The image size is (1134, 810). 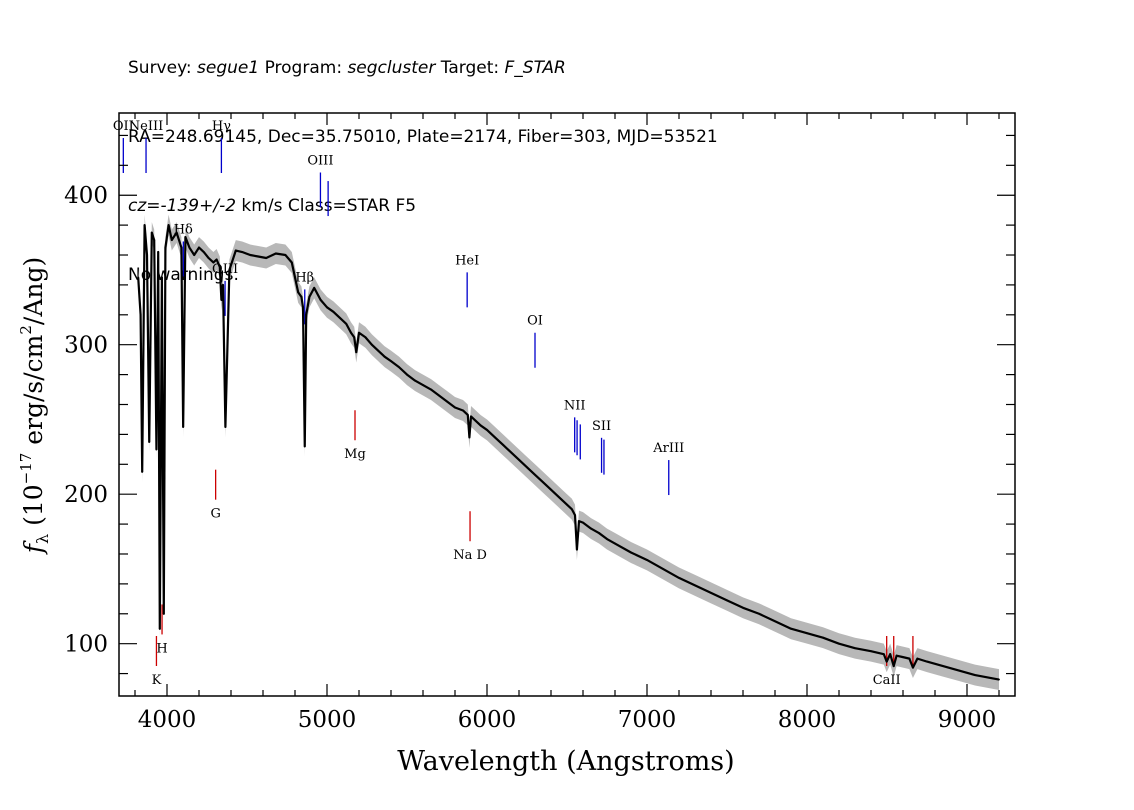 What do you see at coordinates (887, 680) in the screenshot?
I see `absorption-line-label: CaII` at bounding box center [887, 680].